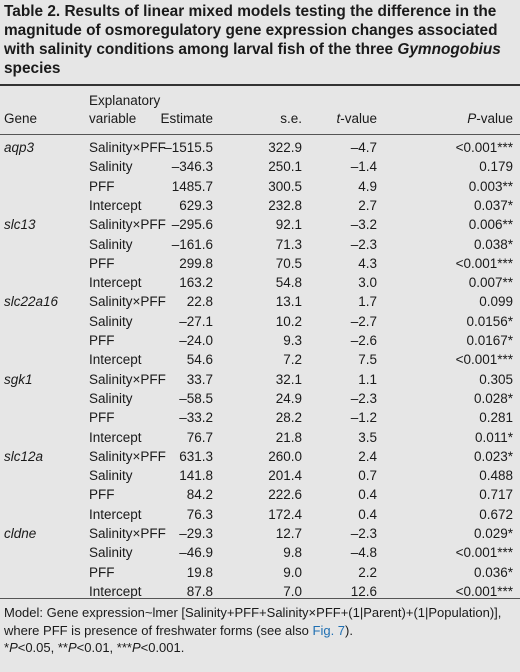 This screenshot has width=520, height=672. I want to click on cell-estimate: 33.7, so click(199, 379).